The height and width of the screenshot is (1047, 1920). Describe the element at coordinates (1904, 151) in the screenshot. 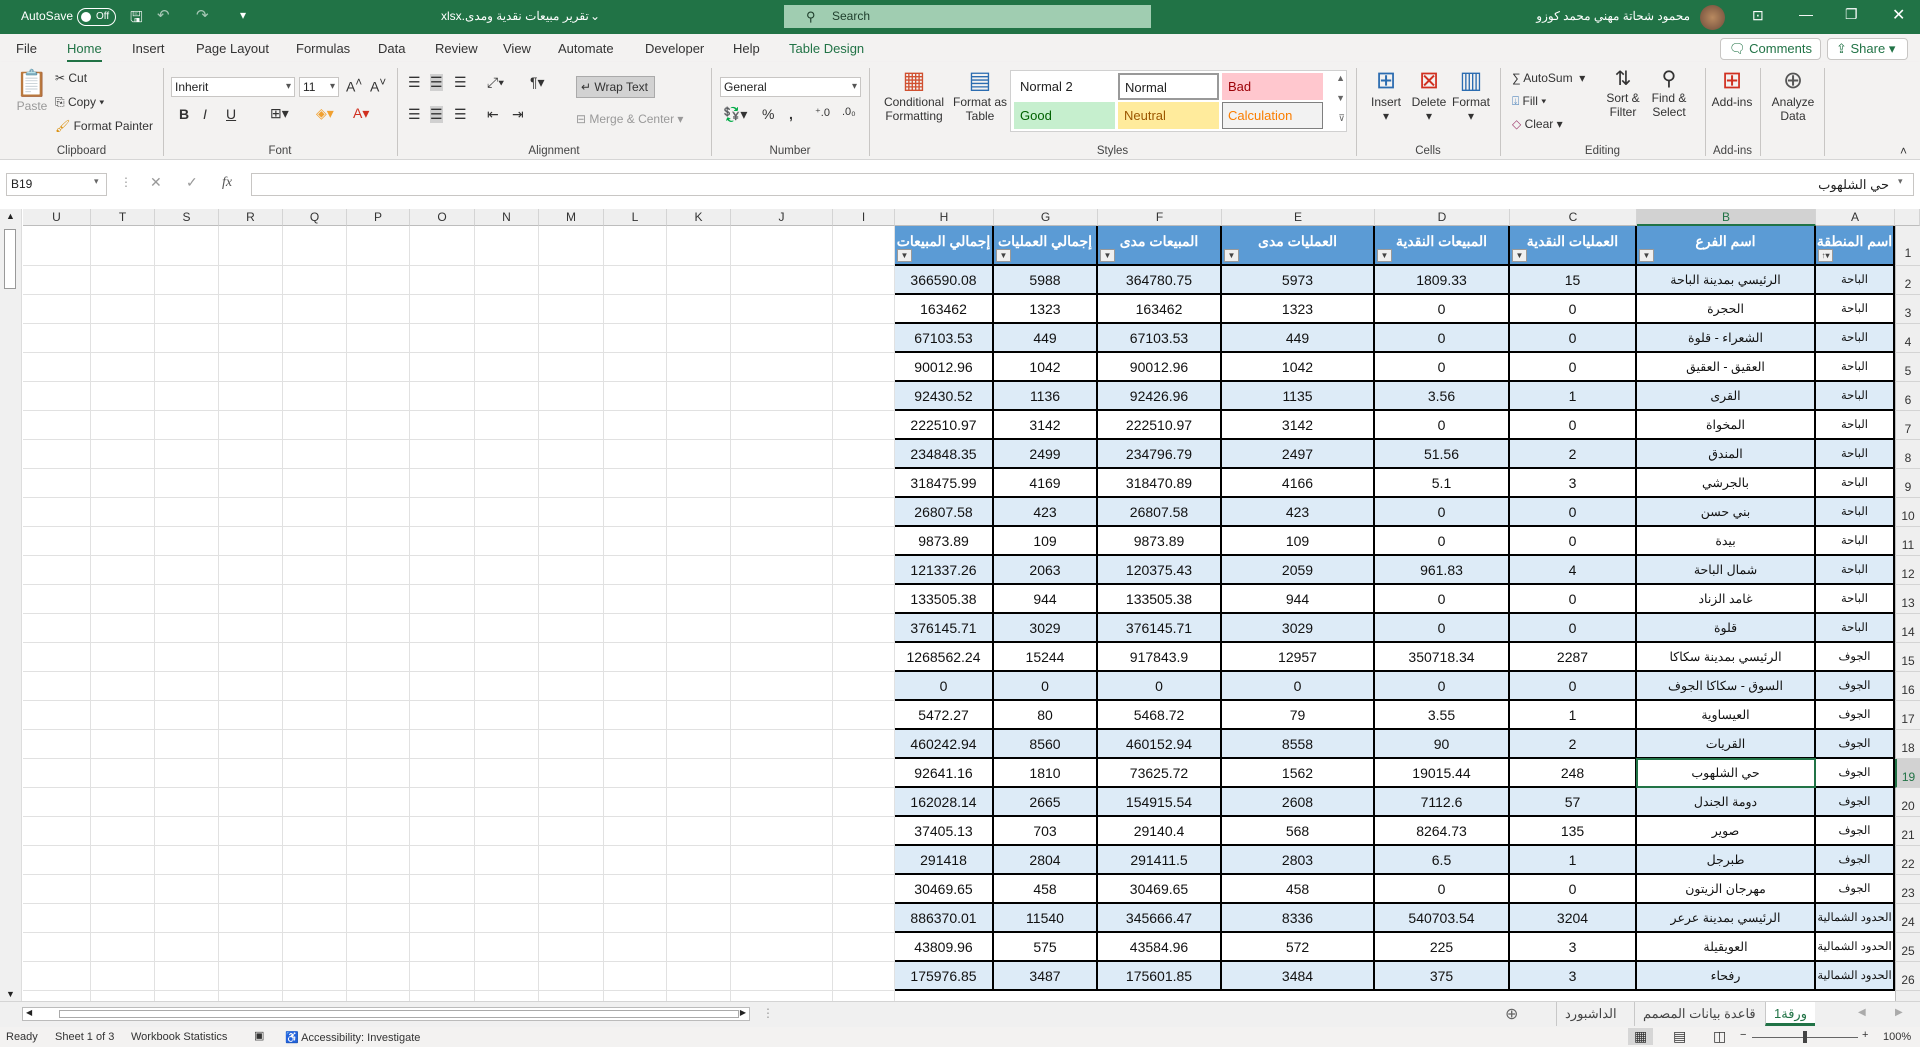

I see `collapse-ribbon-icon: ˄` at that location.